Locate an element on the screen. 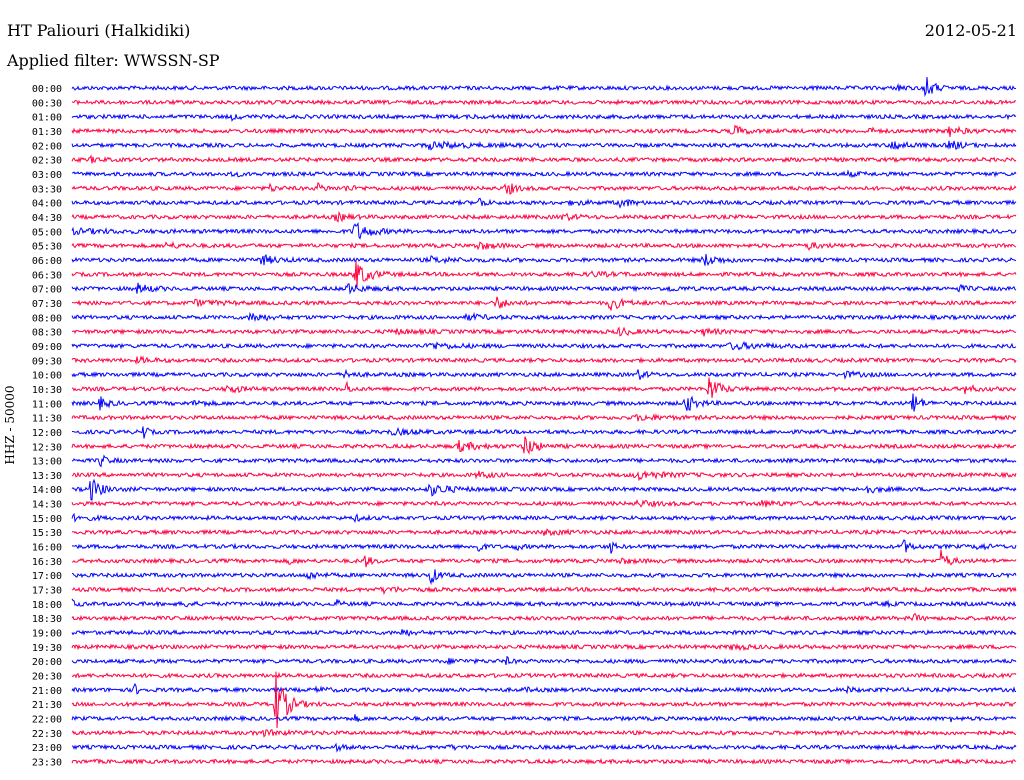  time-label: 19:00 is located at coordinates (47, 634).